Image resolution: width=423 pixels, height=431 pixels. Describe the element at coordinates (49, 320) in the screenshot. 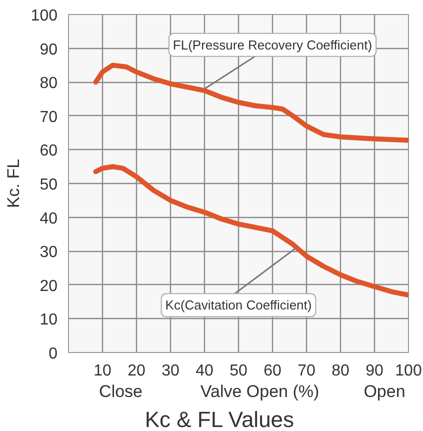

I see `y-tick-label: 10` at that location.